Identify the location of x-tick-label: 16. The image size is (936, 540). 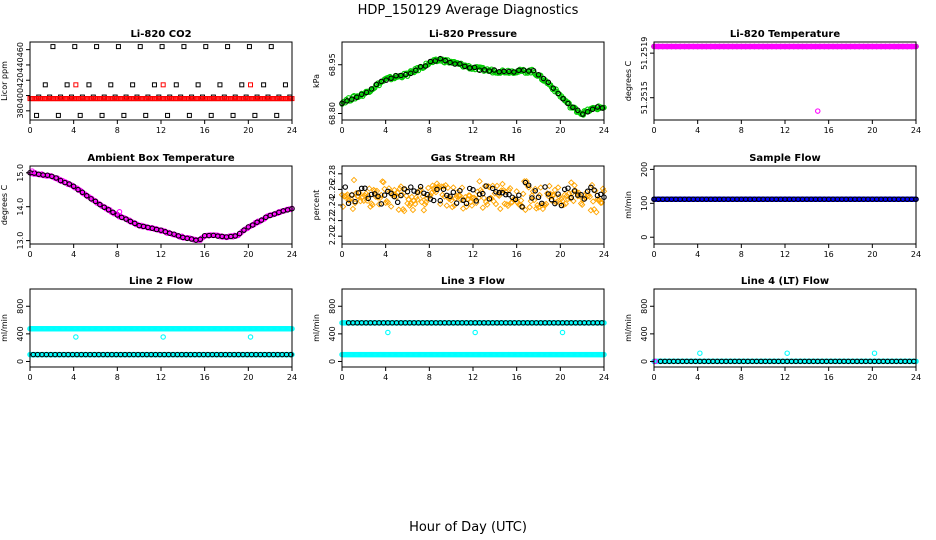
(205, 377).